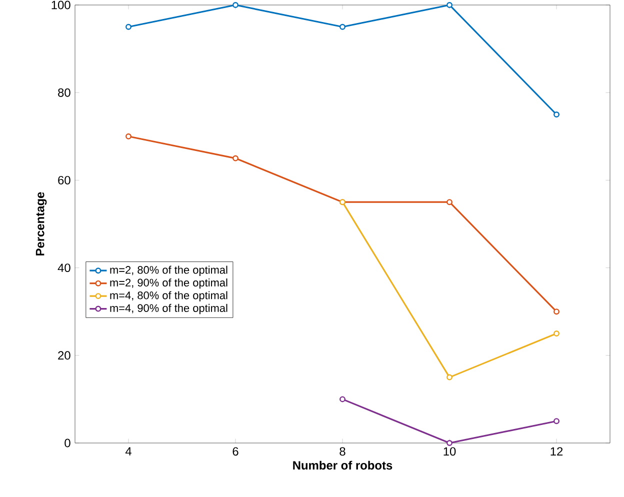  I want to click on legend-label: m=2, 80% of the optimal, so click(169, 271).